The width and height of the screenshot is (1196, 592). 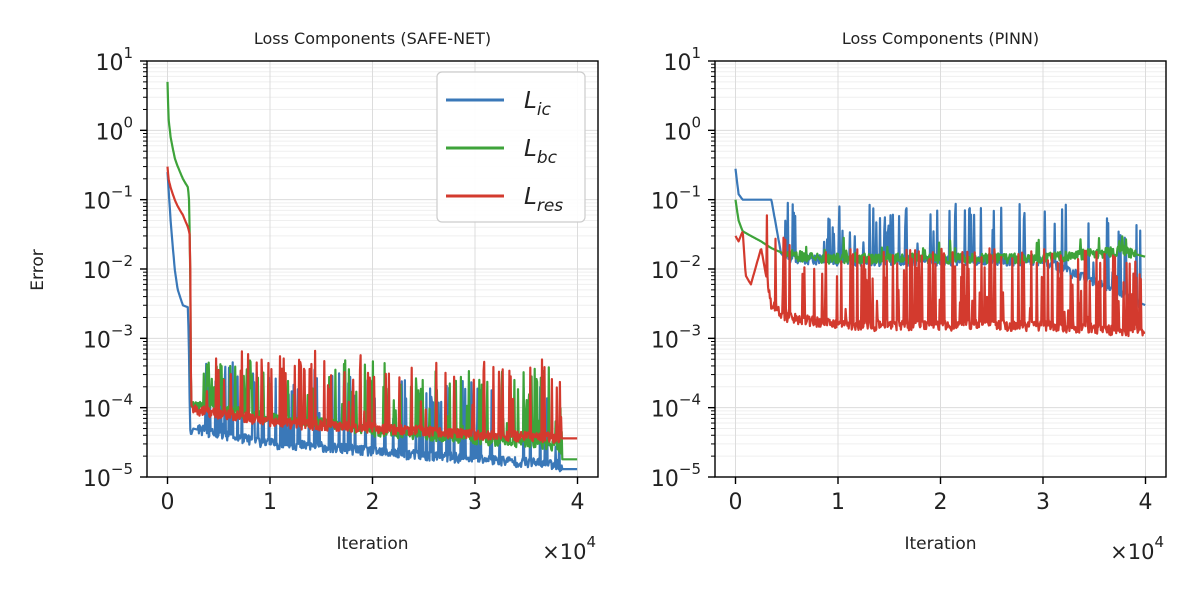 What do you see at coordinates (511, 147) in the screenshot?
I see `legend-box` at bounding box center [511, 147].